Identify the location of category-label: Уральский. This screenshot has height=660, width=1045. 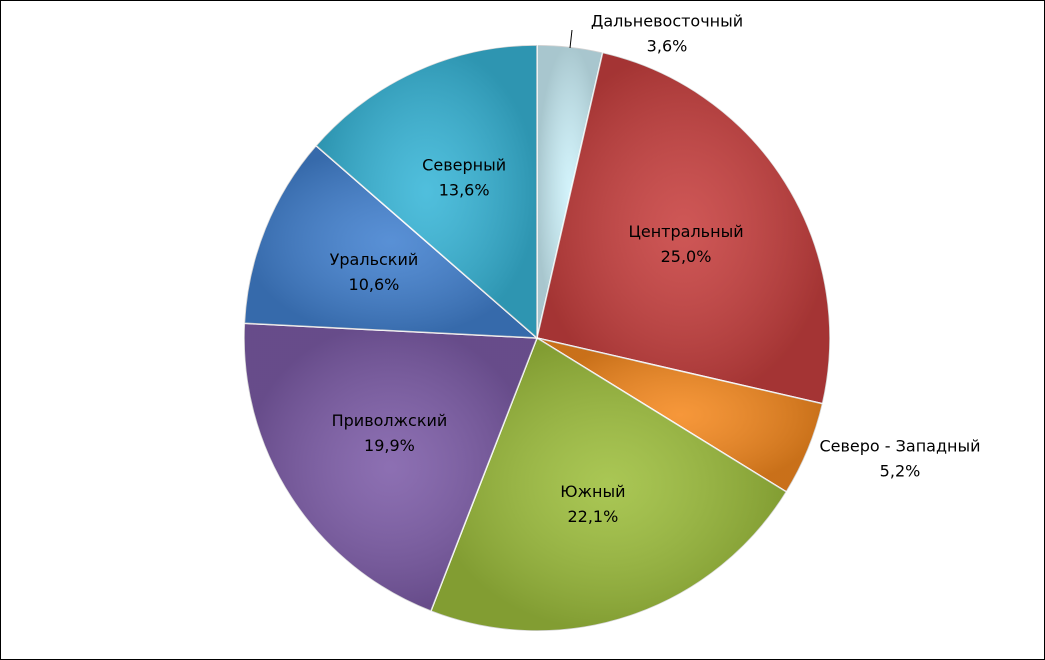
(374, 259).